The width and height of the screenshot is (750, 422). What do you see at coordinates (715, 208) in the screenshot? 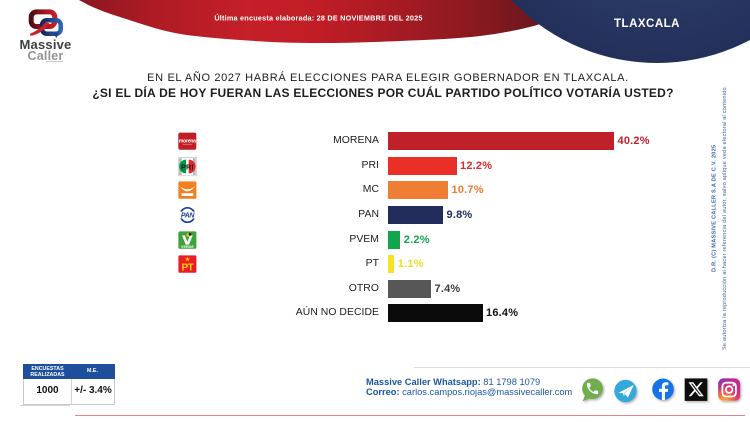
I see `svg-text:D.R. (C) MASSIVE CALLER S.A DE: D.R. (C) MASSIVE CALLER S.A DE C.V. 2025` at bounding box center [715, 208].